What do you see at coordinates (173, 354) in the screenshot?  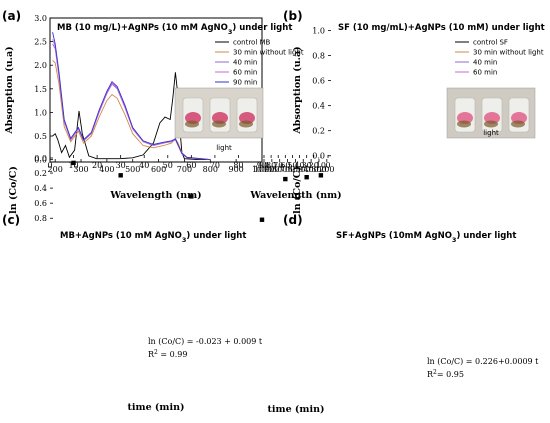 I see `r-squared-value: = 0.99` at bounding box center [173, 354].